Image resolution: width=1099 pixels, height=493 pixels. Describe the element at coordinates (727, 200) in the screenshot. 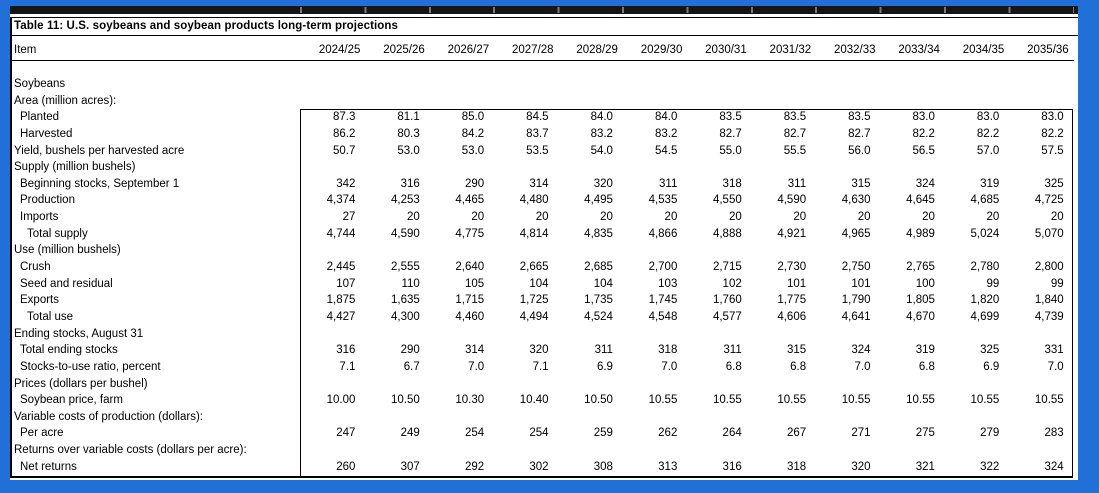

I see `cell-value: 4,550` at that location.